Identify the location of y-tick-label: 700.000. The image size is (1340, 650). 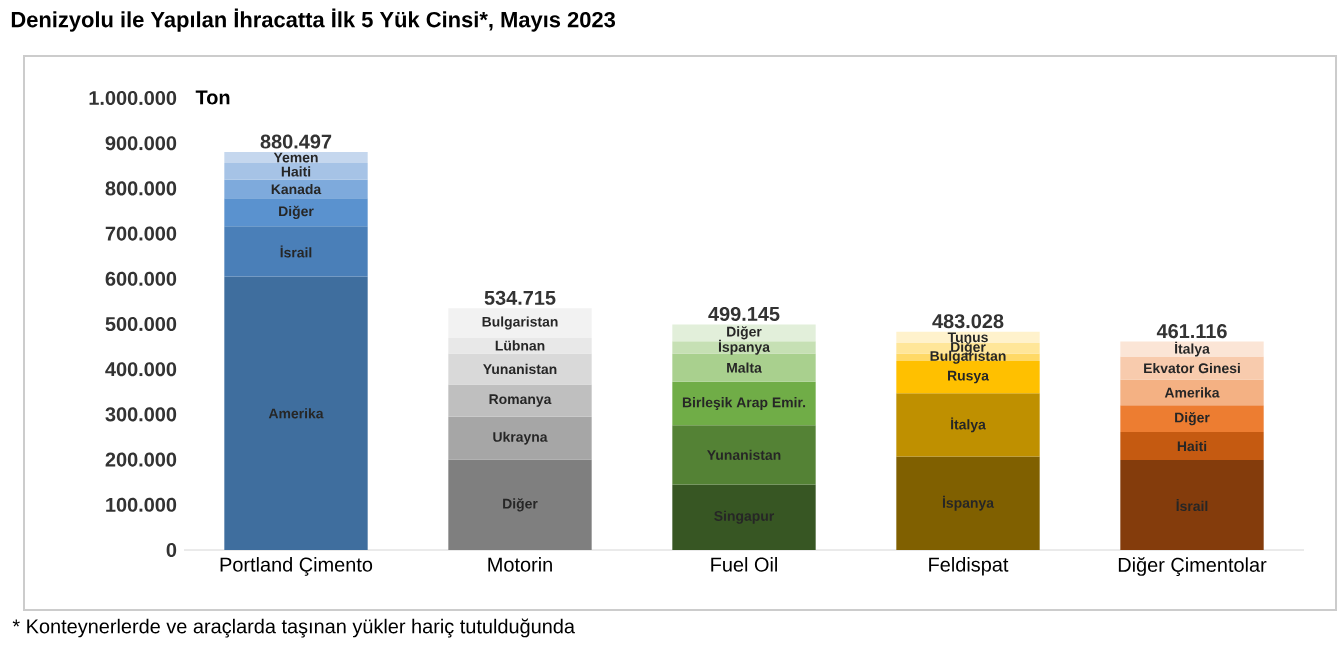
(141, 233).